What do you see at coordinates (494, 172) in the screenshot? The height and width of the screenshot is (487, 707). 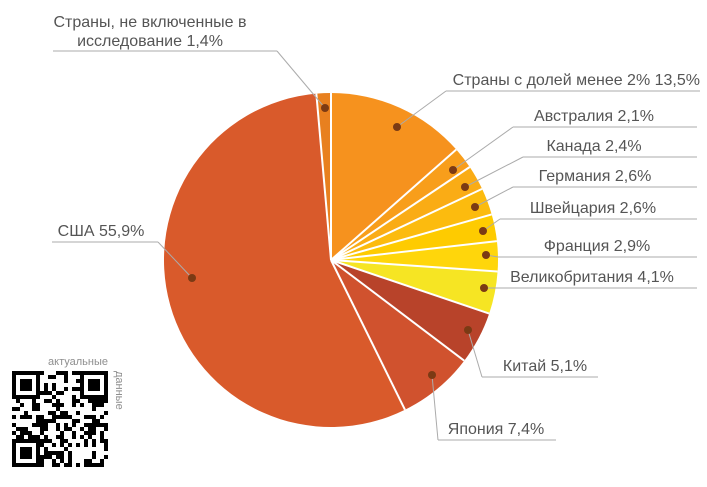 I see `leader-line-canada` at bounding box center [494, 172].